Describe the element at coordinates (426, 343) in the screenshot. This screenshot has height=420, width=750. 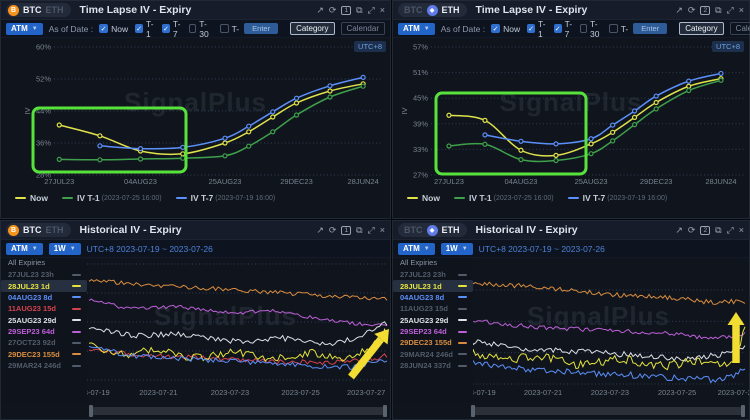
I see `expiry-label: 29DEC23 155d` at that location.